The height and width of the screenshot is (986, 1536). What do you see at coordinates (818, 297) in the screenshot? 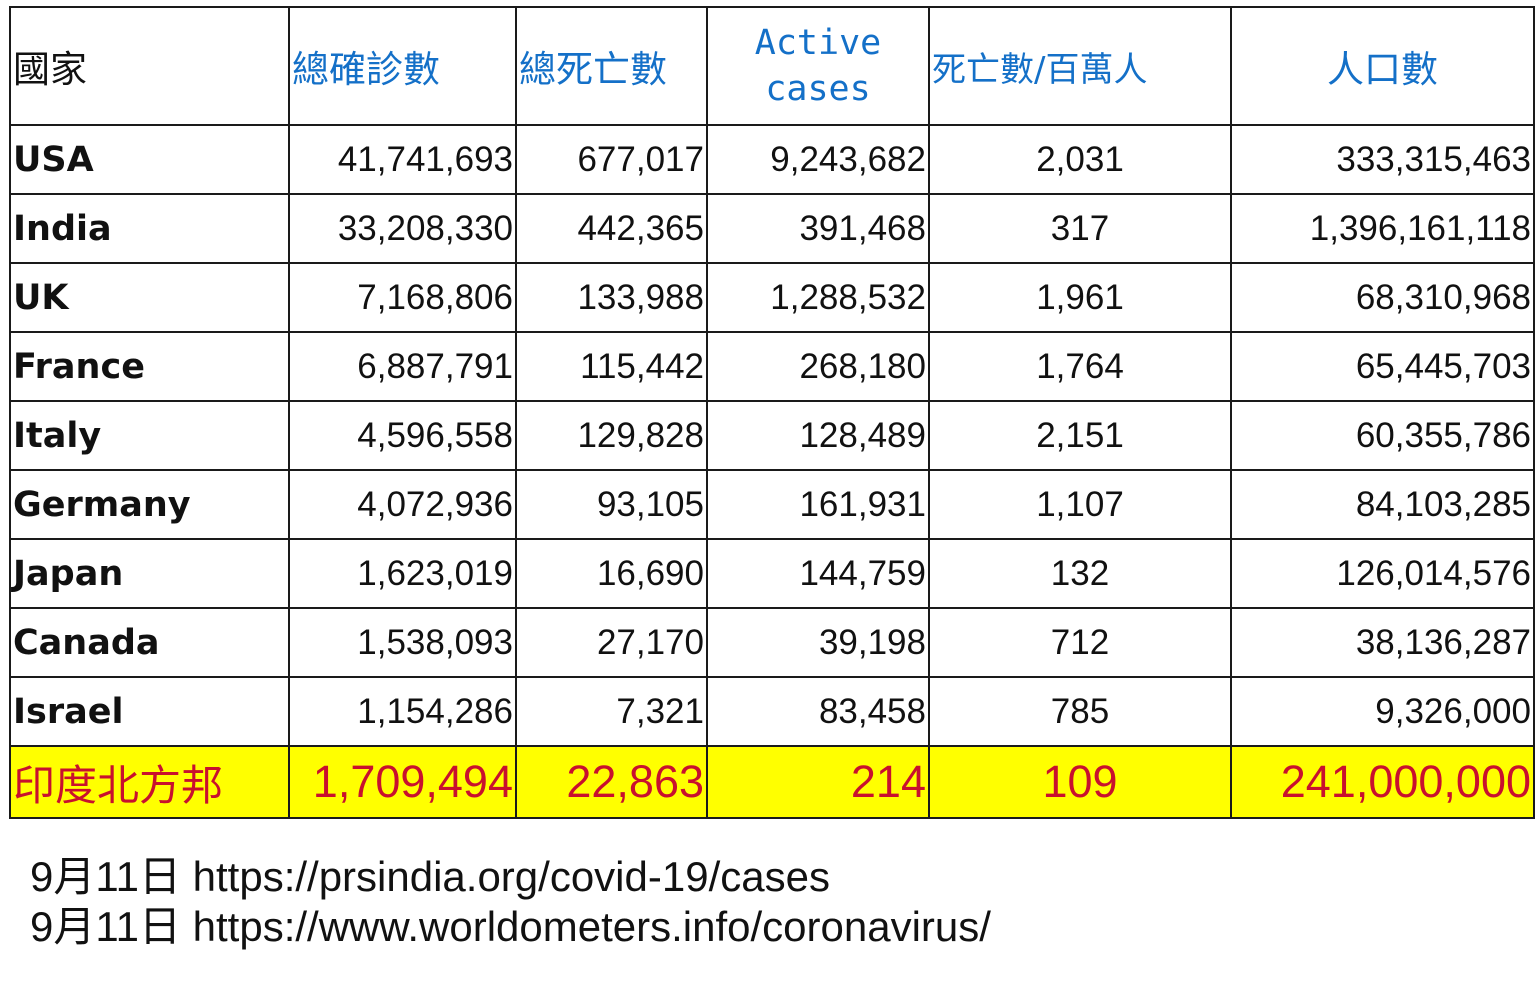
I see `active-cases-cell: 1,288,532` at bounding box center [818, 297].